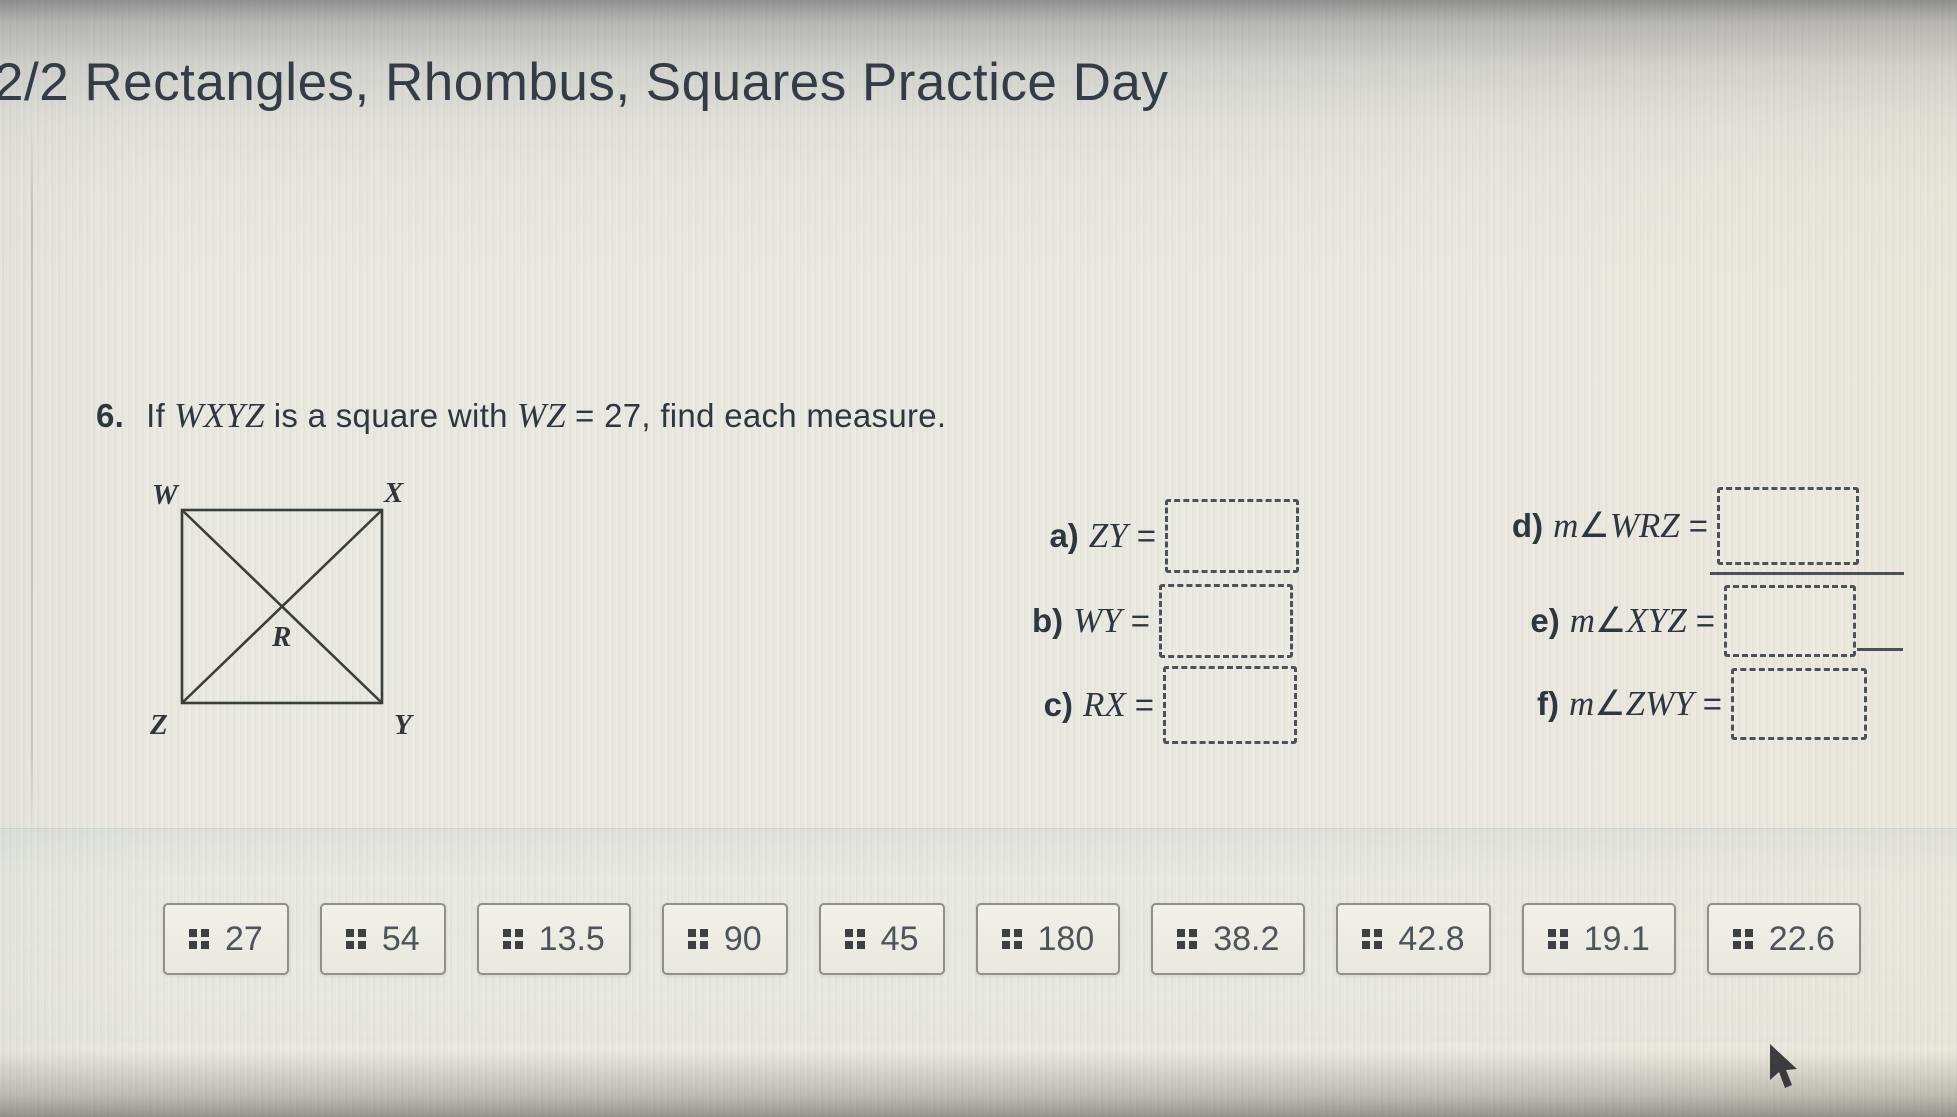 The height and width of the screenshot is (1117, 1957). Describe the element at coordinates (1527, 525) in the screenshot. I see `answer-letter: d)` at that location.